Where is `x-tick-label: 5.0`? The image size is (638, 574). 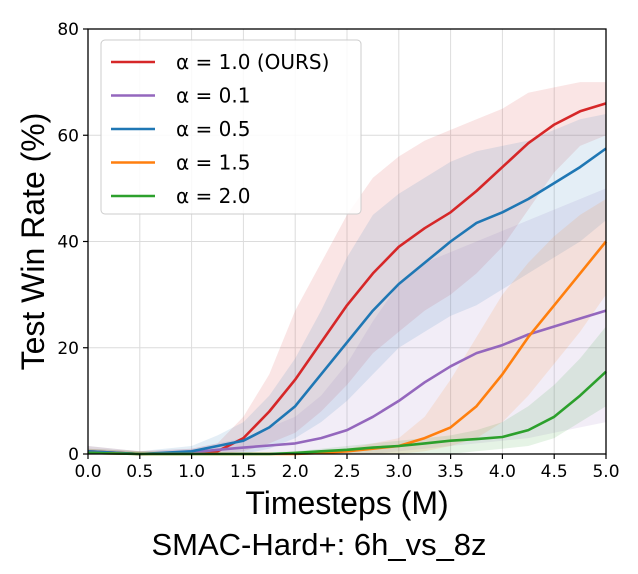
x-tick-label: 5.0 is located at coordinates (605, 472).